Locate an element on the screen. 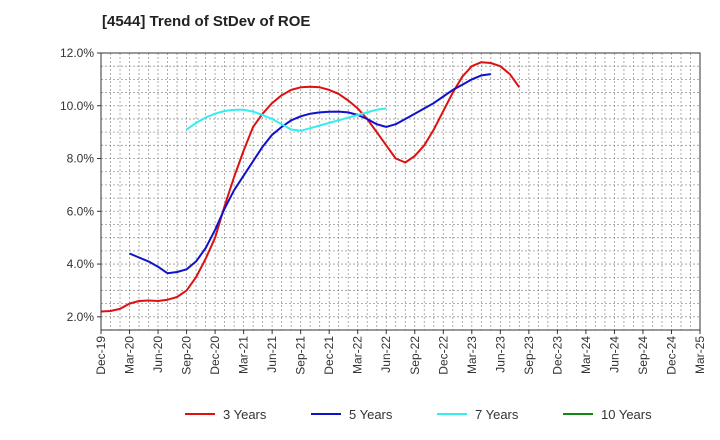 Image resolution: width=720 pixels, height=440 pixels. x-tick-label: Dec-19 is located at coordinates (101, 355).